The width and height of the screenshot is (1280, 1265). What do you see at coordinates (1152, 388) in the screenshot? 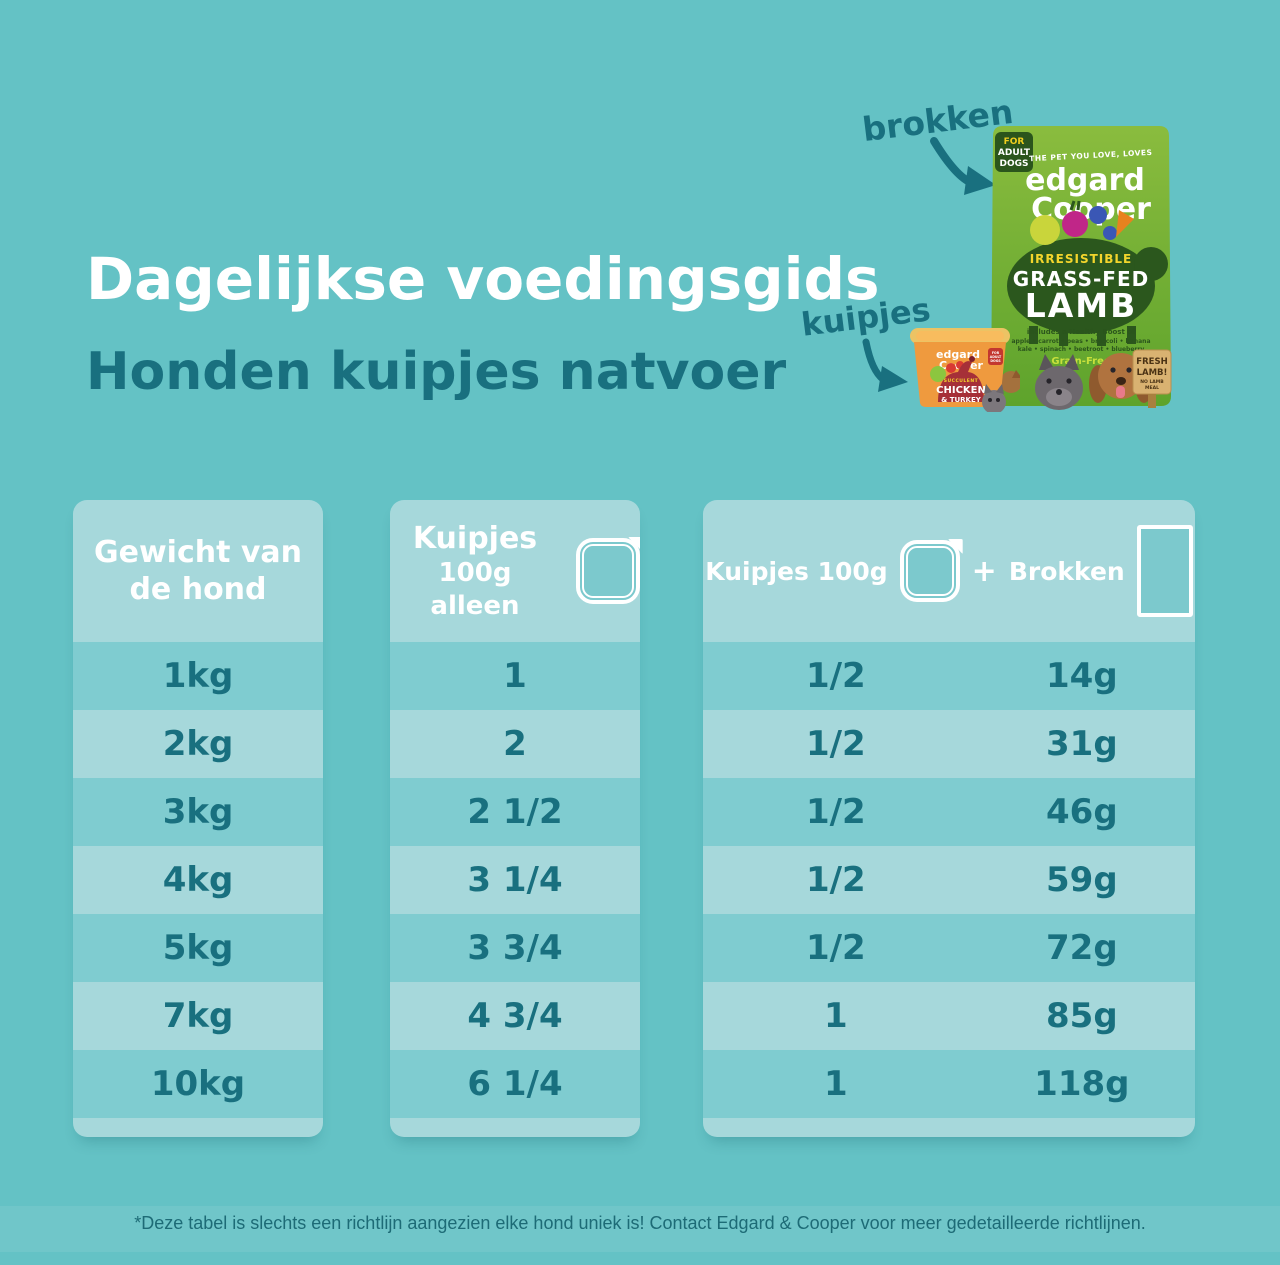
I see `svg-text: MEAL` at bounding box center [1152, 388].